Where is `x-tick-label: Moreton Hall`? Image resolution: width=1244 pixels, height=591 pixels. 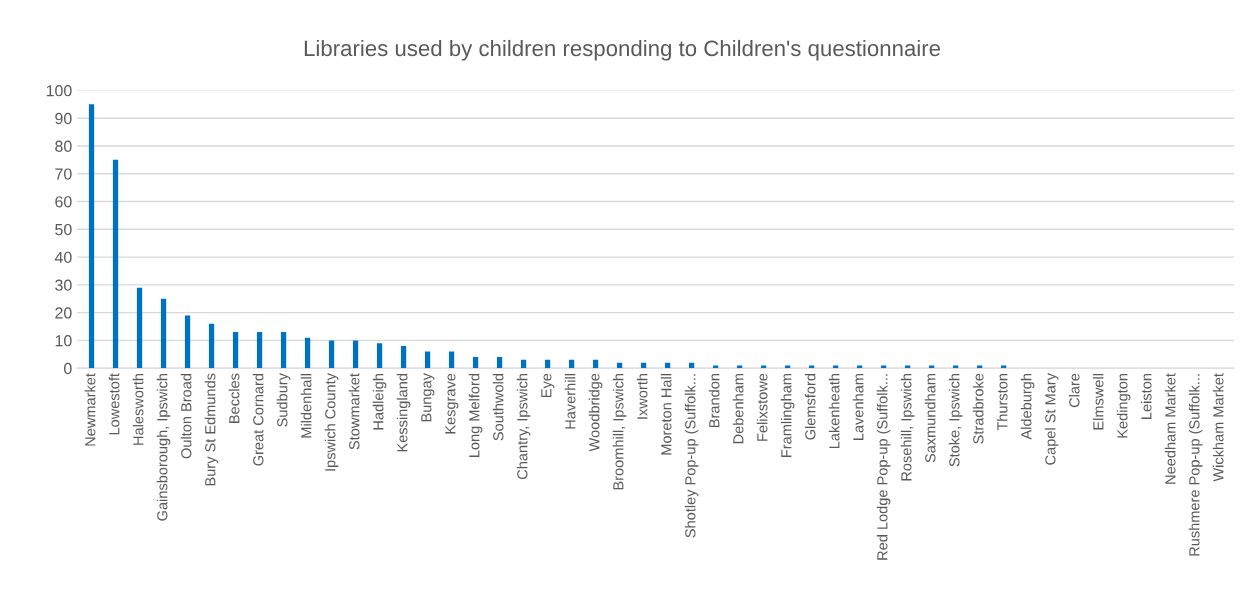
x-tick-label: Moreton Hall is located at coordinates (666, 414).